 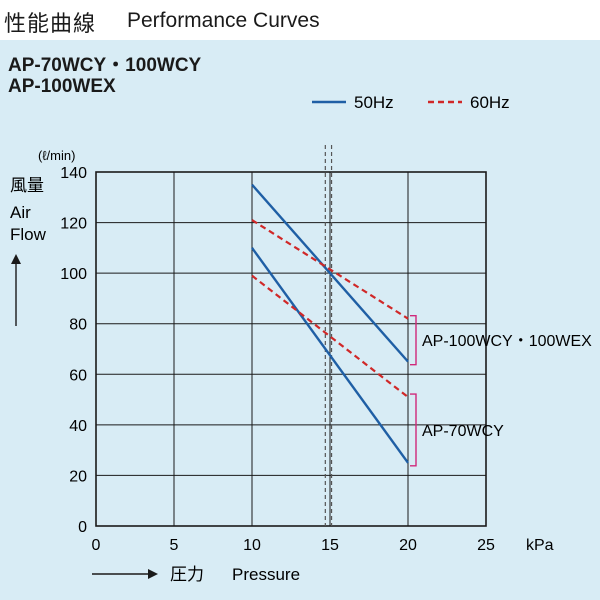 I want to click on x-tick-label: 10, so click(x=252, y=545).